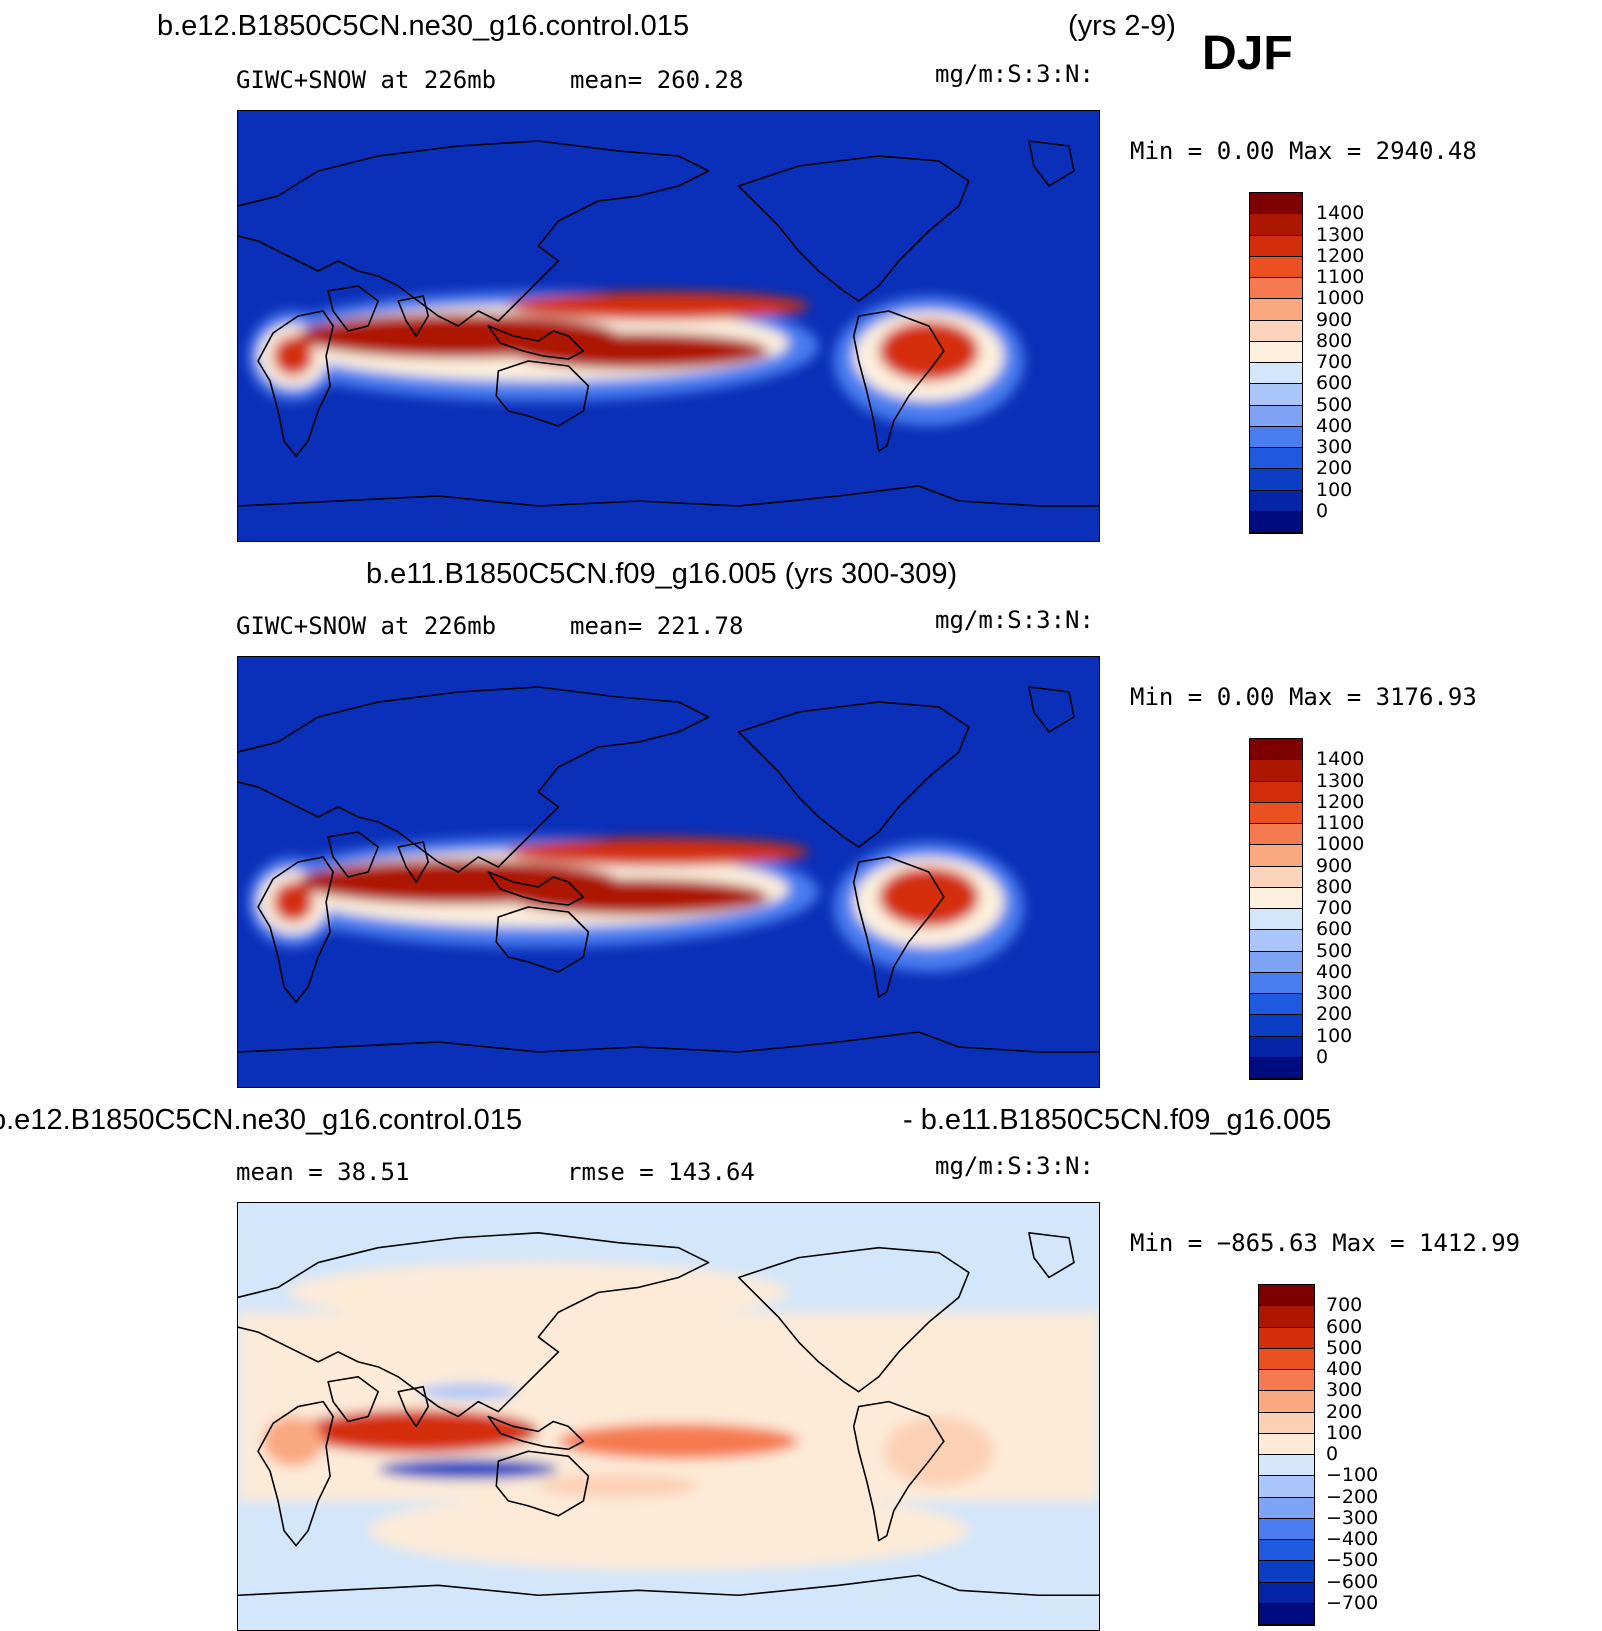 The height and width of the screenshot is (1631, 1602). I want to click on colorbar-tick-label: 1100, so click(1340, 823).